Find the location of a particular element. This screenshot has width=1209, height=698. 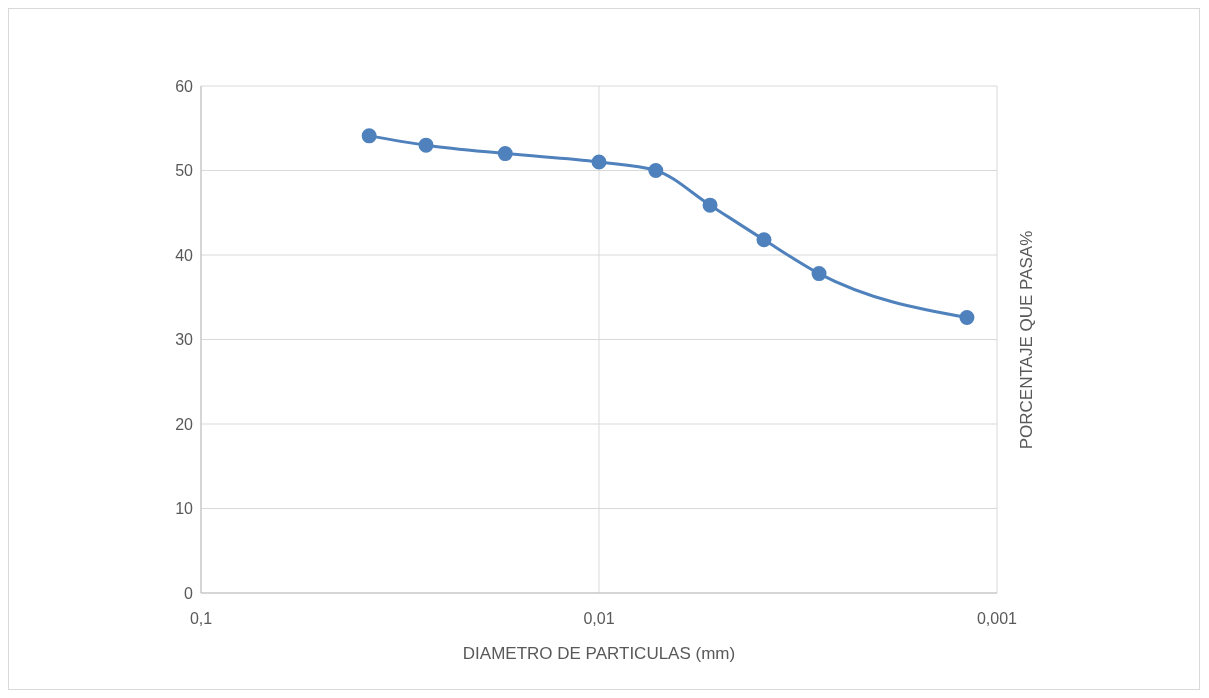

y-tick-label: 10 is located at coordinates (184, 509).